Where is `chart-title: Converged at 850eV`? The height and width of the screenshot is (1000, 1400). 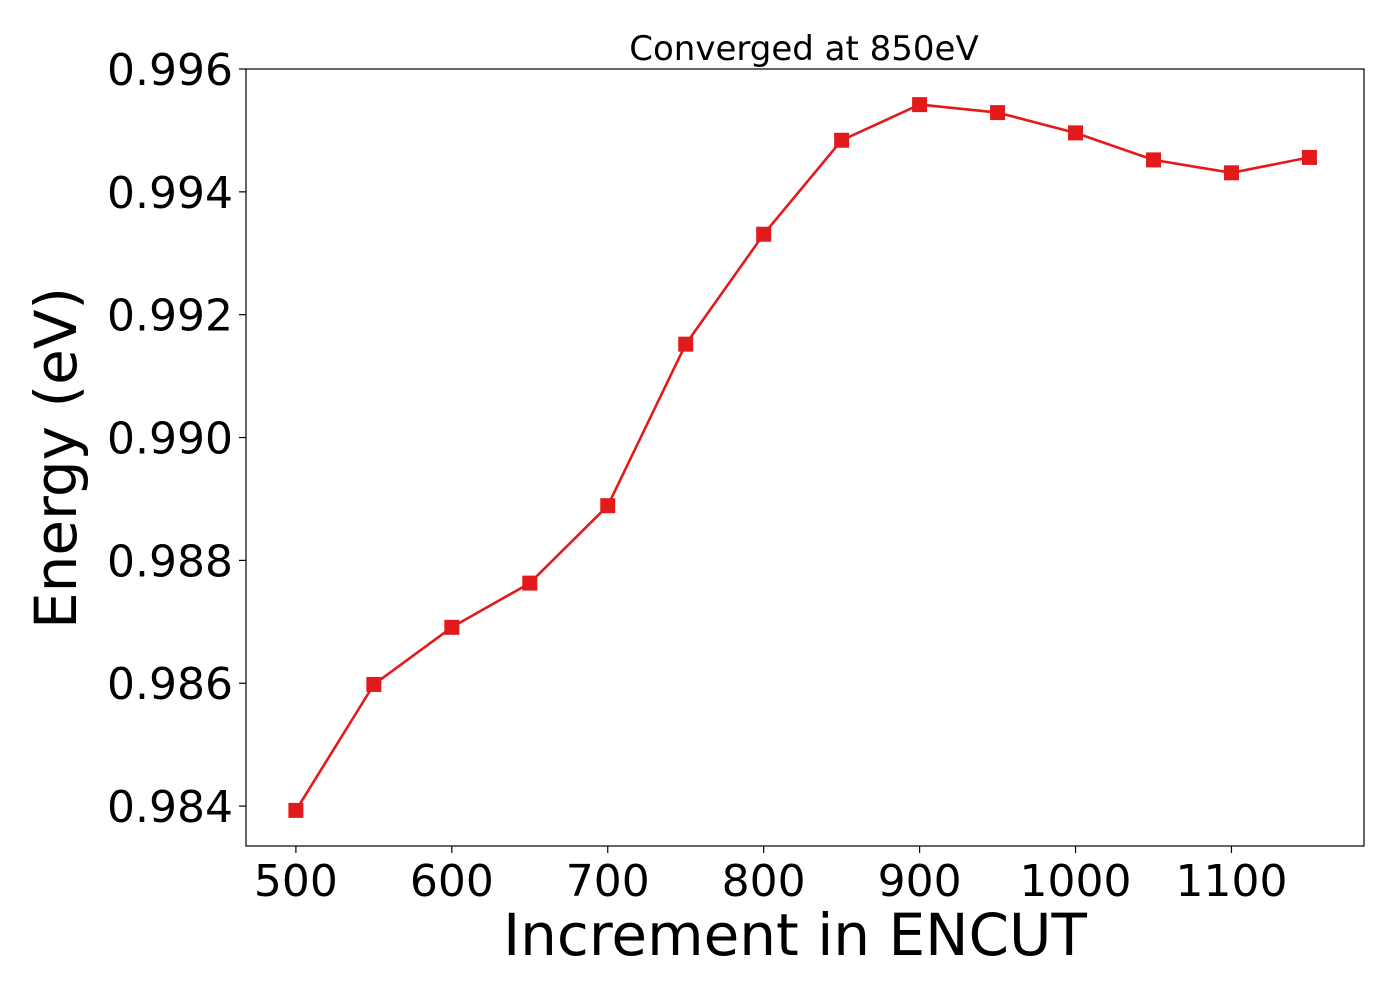
chart-title: Converged at 850eV is located at coordinates (803, 49).